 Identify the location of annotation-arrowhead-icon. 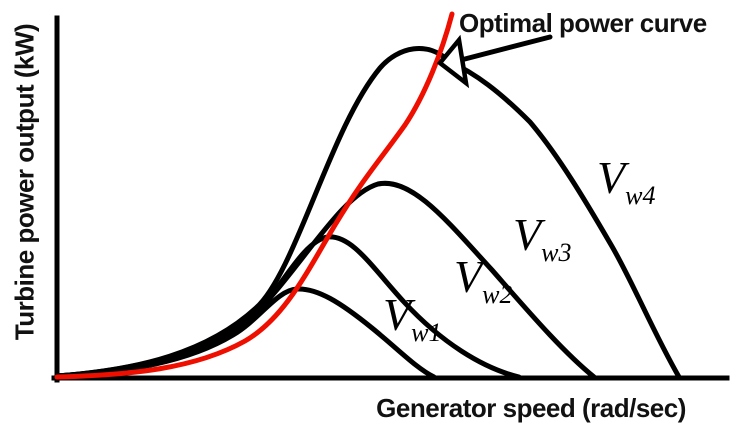
(453, 61).